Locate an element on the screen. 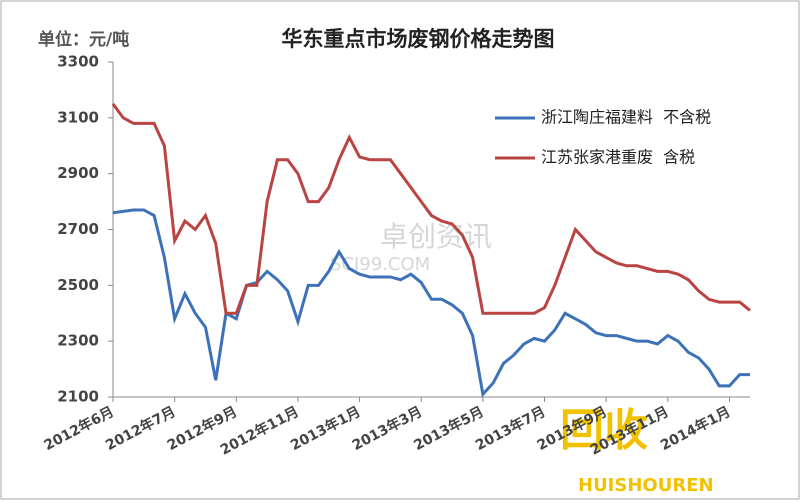 This screenshot has height=504, width=800. y-tick-label: 2300 is located at coordinates (78, 341).